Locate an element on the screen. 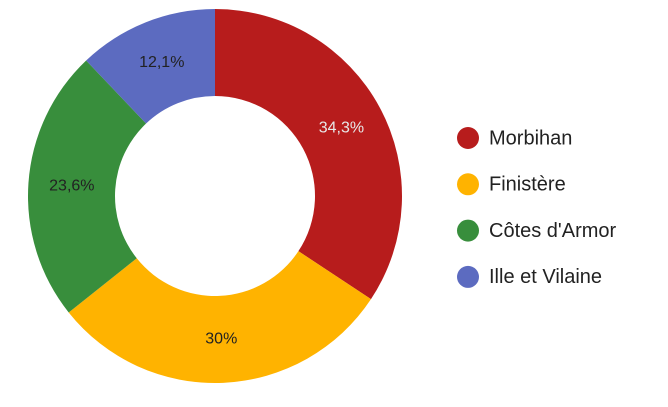 Image resolution: width=668 pixels, height=407 pixels. slice-label: 12,1% is located at coordinates (161, 62).